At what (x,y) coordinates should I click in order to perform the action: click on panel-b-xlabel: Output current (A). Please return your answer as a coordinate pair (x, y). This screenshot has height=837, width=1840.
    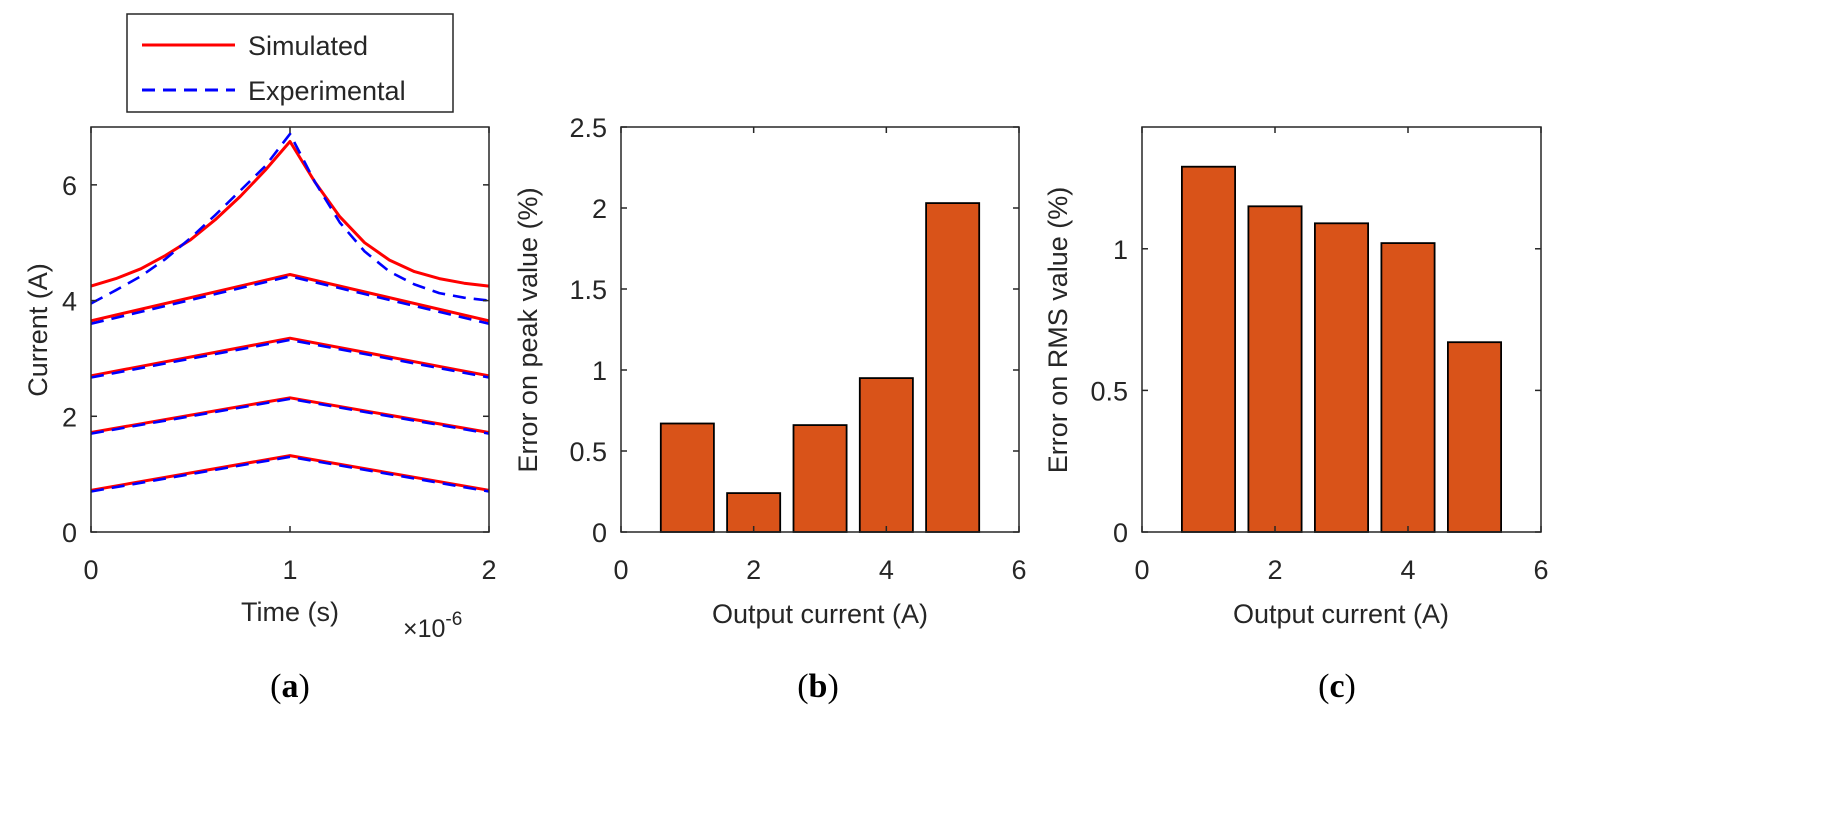
    Looking at the image, I should click on (820, 614).